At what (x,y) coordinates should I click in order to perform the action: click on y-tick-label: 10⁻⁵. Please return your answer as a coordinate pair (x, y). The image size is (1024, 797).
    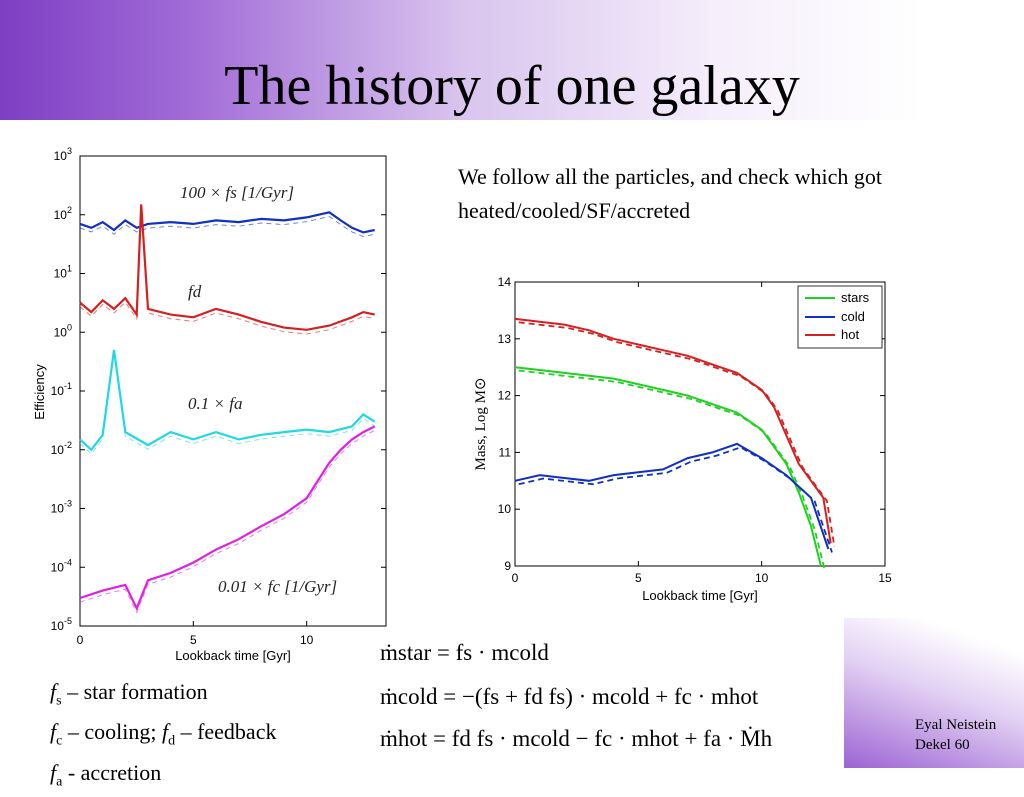
    Looking at the image, I should click on (61, 624).